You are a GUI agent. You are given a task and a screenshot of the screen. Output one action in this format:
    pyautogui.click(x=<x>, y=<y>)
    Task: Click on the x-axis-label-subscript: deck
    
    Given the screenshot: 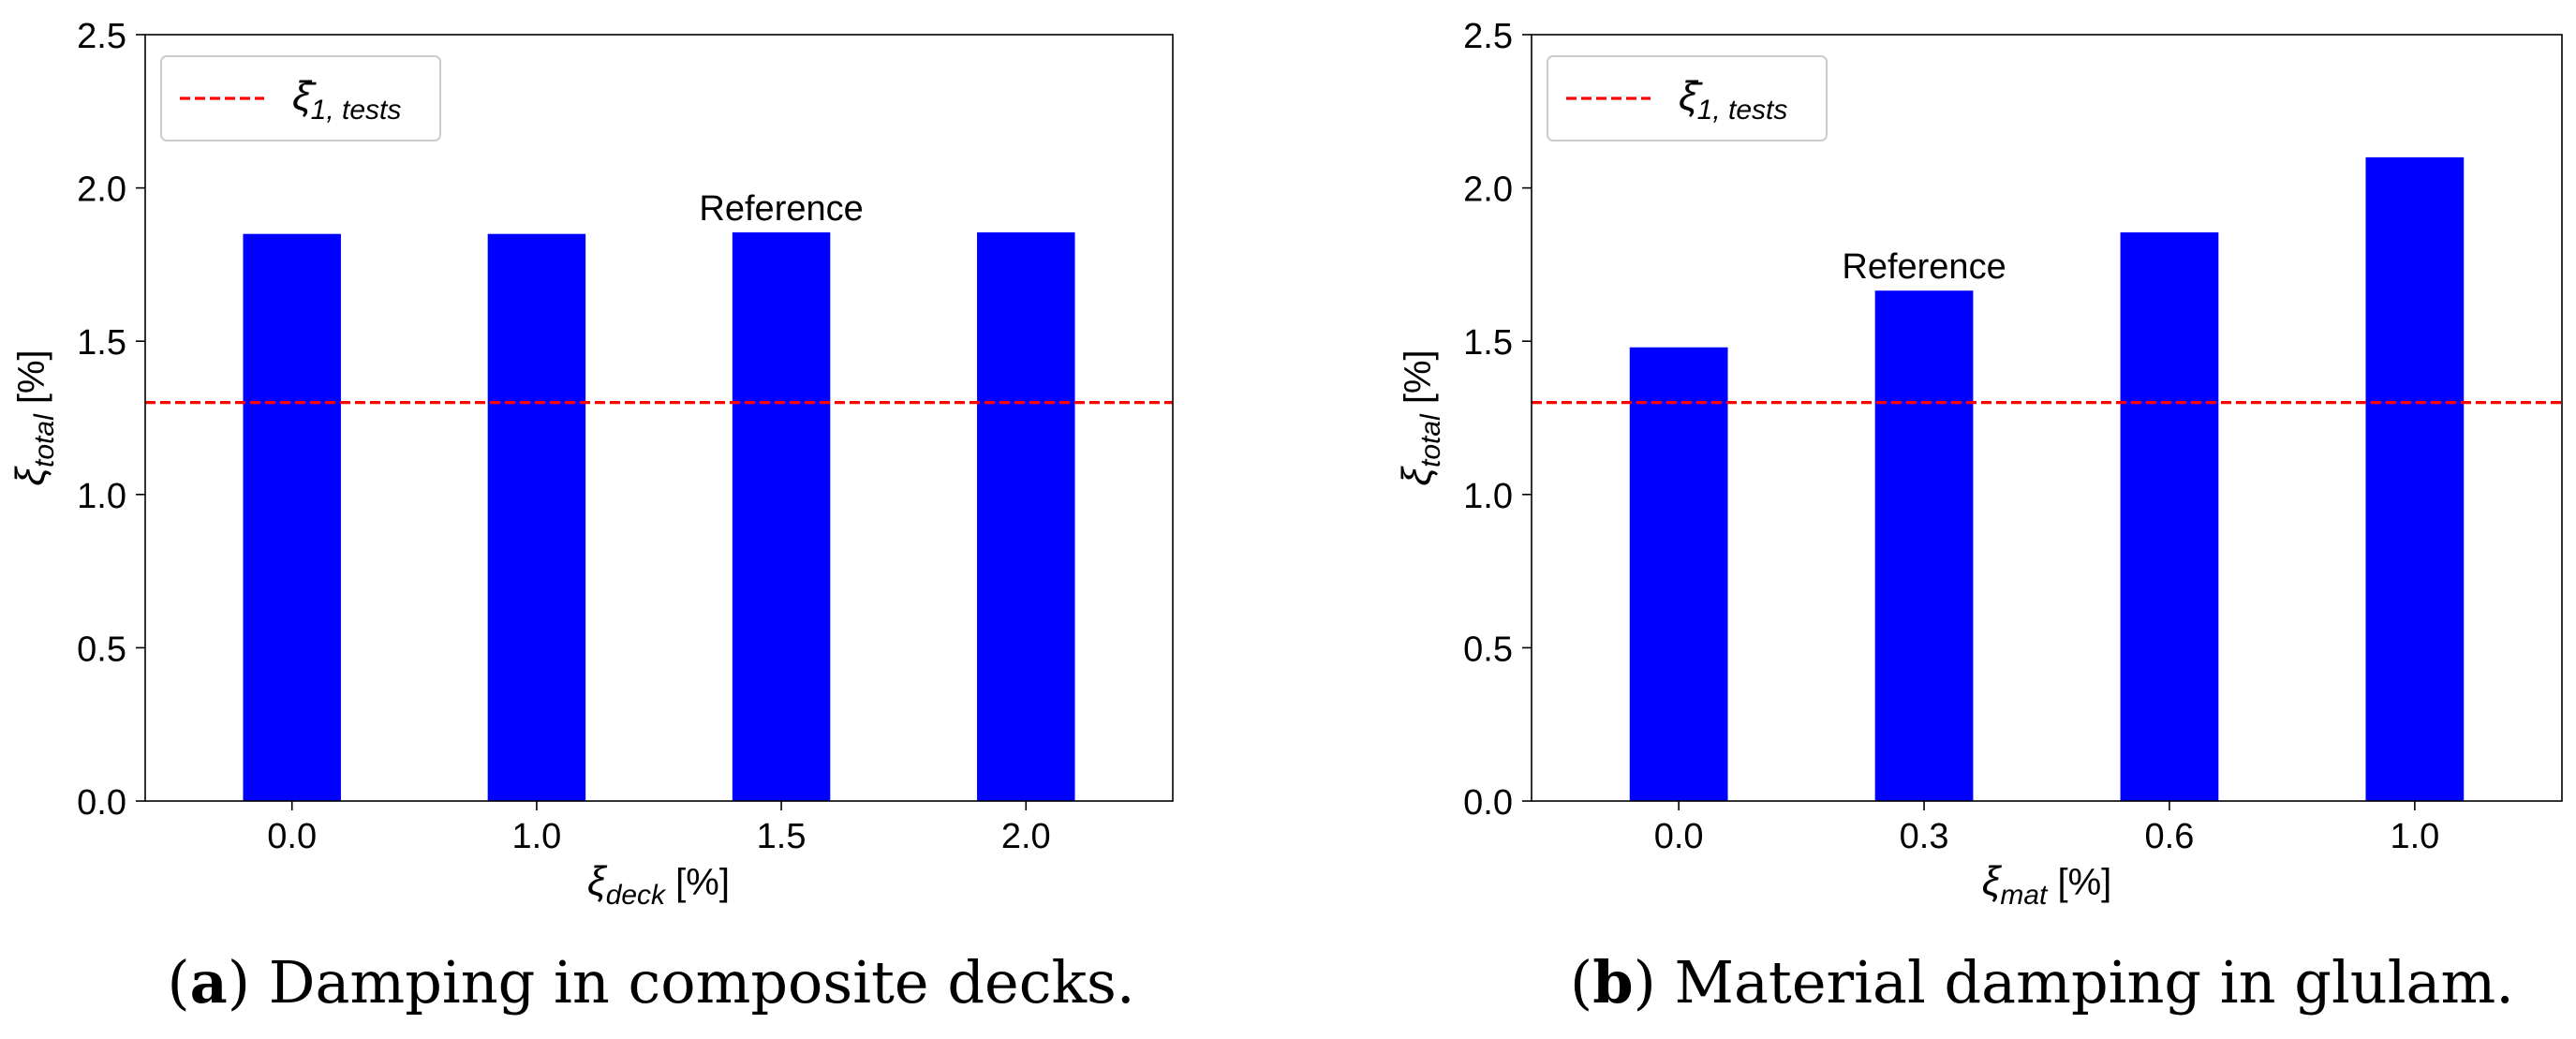 What is the action you would take?
    pyautogui.click(x=636, y=895)
    